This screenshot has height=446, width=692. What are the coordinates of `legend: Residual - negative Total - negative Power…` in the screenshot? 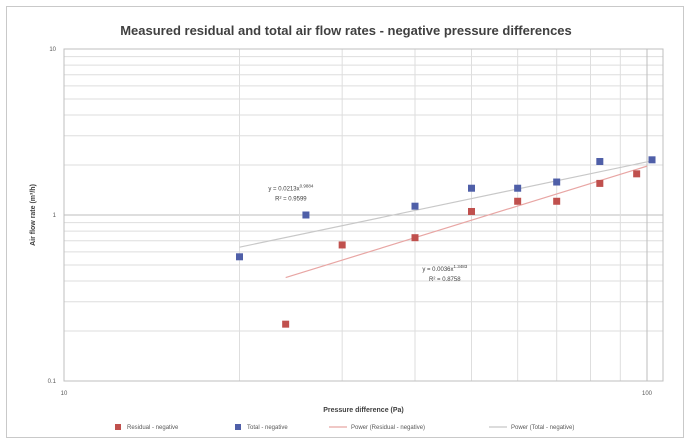 It's located at (344, 427).